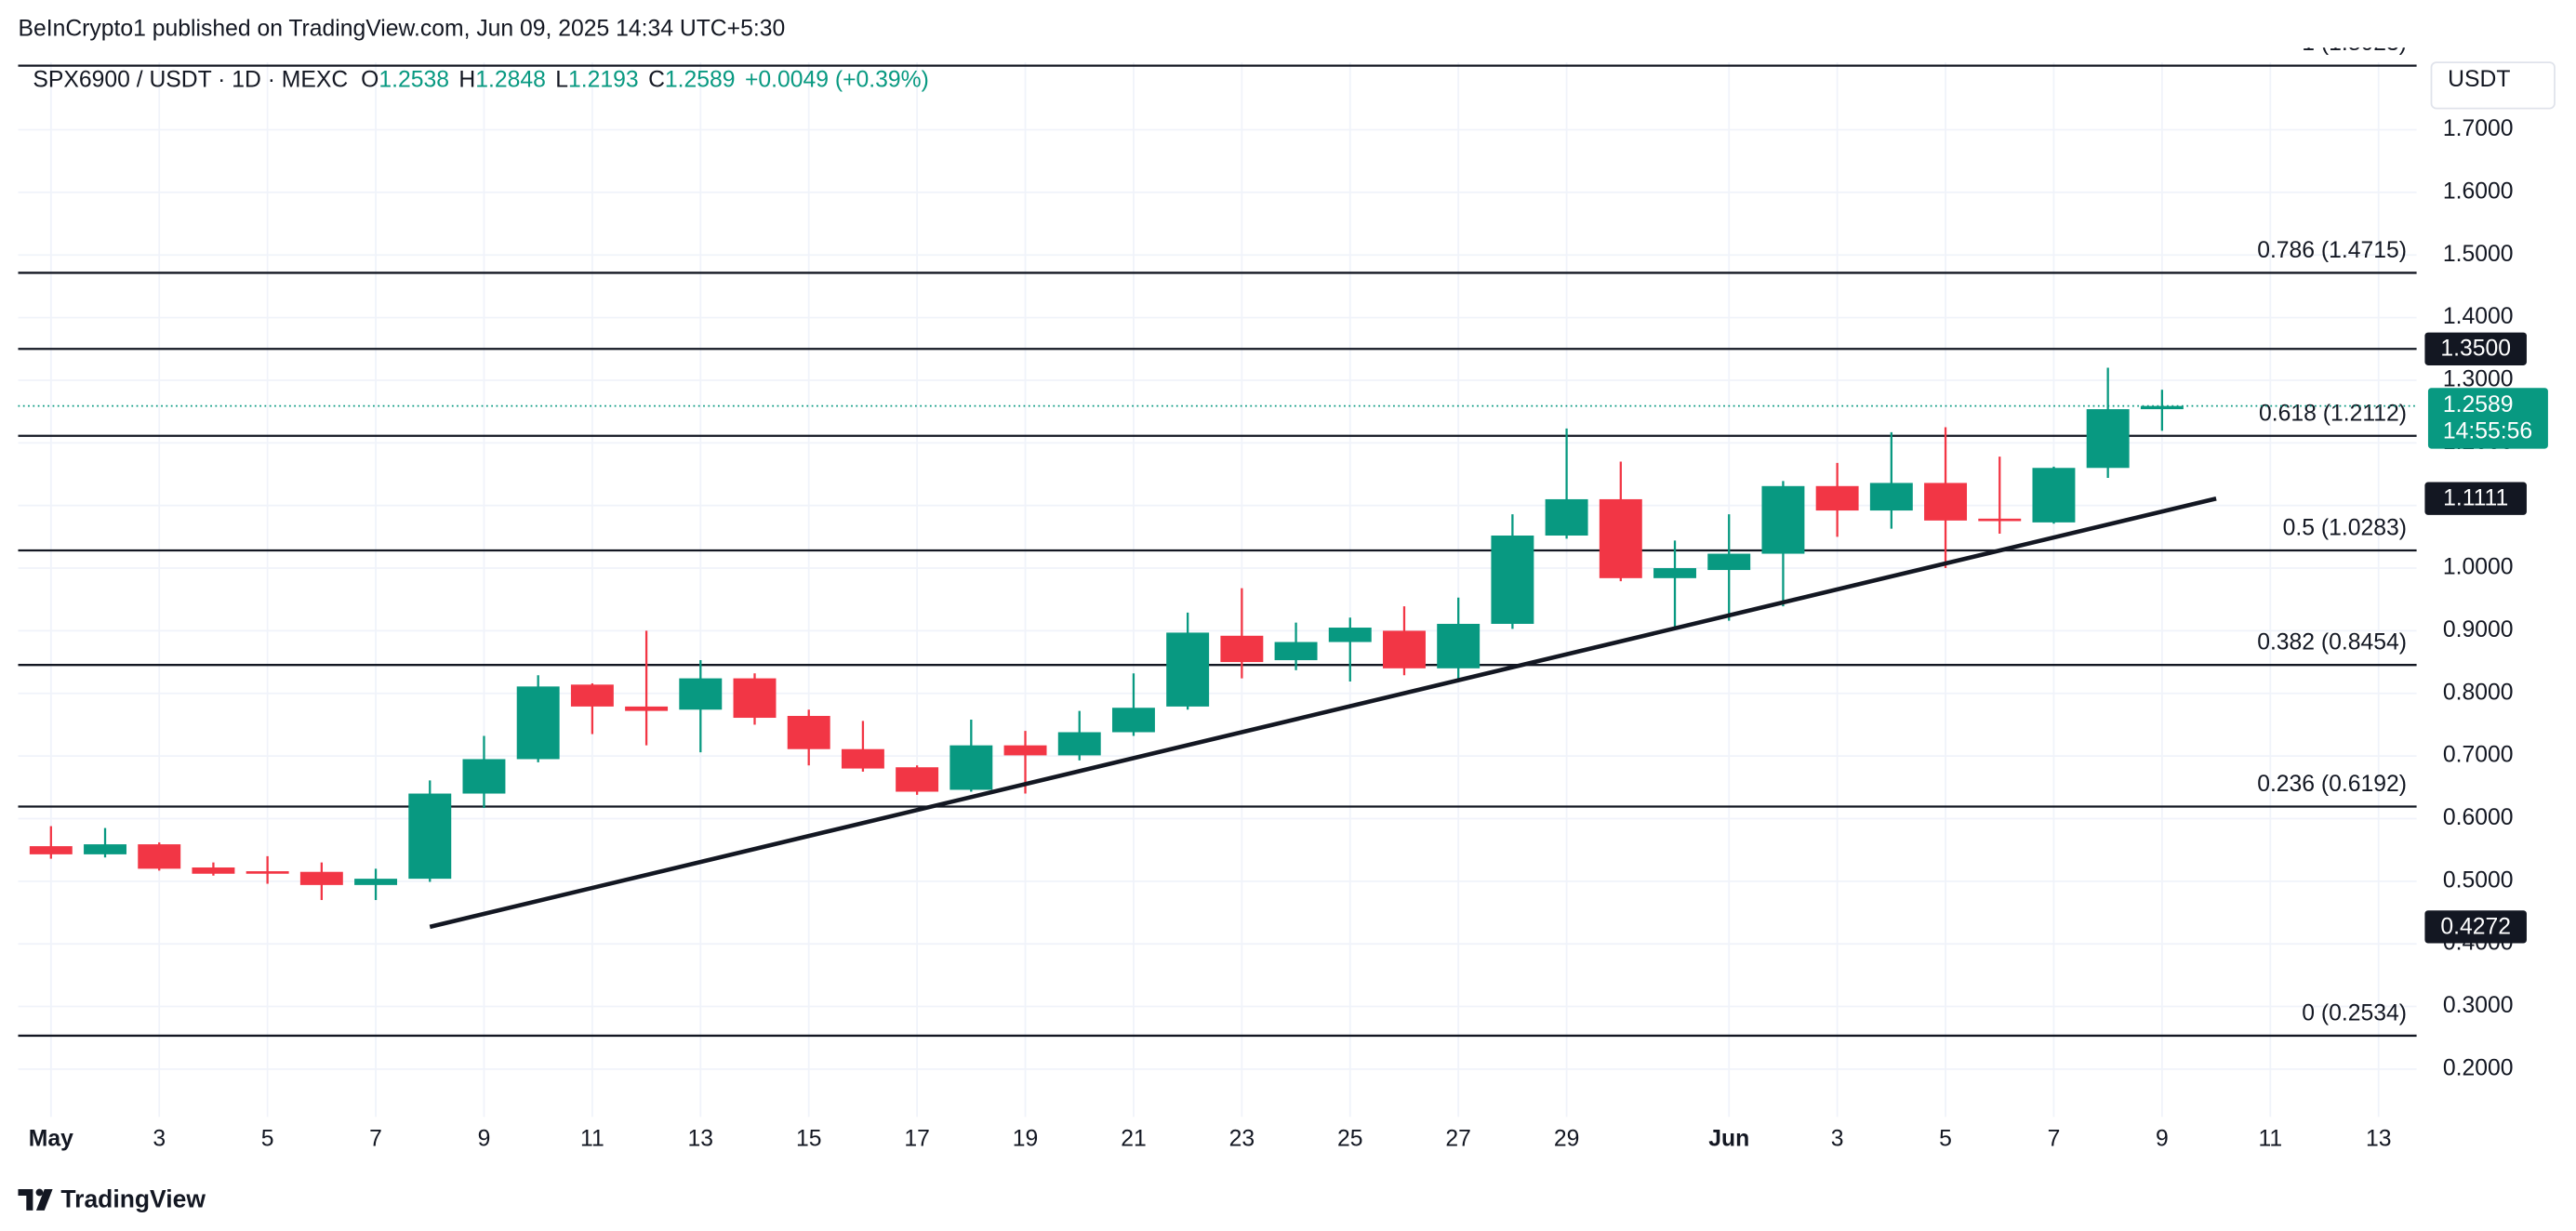 Image resolution: width=2576 pixels, height=1231 pixels. I want to click on logo-icon, so click(35, 1199).